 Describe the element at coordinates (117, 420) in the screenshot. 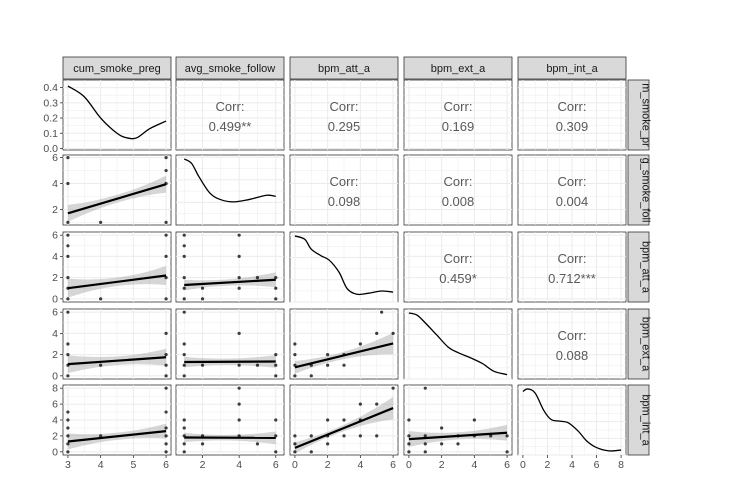

I see `panel-r4-c0` at that location.